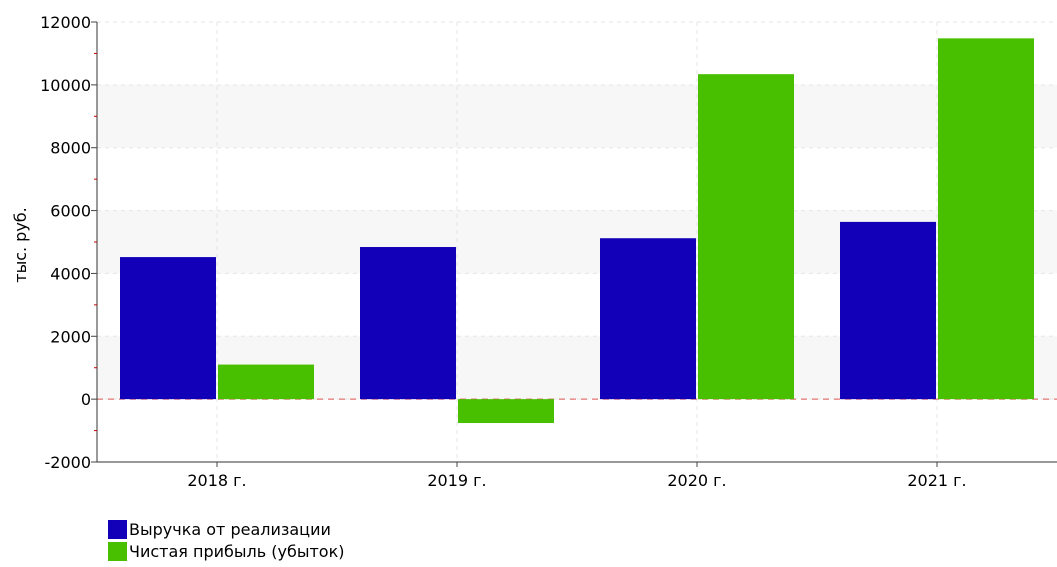  What do you see at coordinates (20, 245) in the screenshot?
I see `y-axis-label: тыс. руб.` at bounding box center [20, 245].